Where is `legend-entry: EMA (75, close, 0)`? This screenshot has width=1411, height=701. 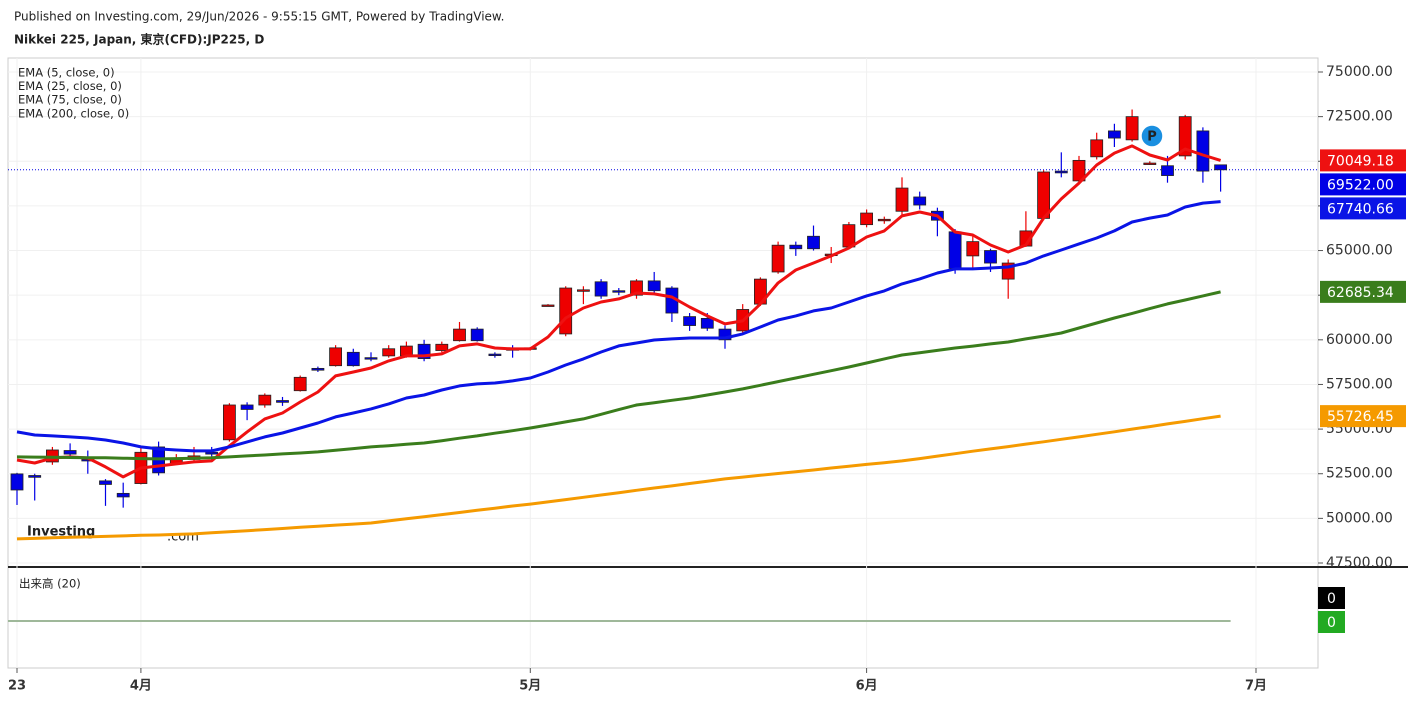 legend-entry: EMA (75, close, 0) is located at coordinates (70, 100).